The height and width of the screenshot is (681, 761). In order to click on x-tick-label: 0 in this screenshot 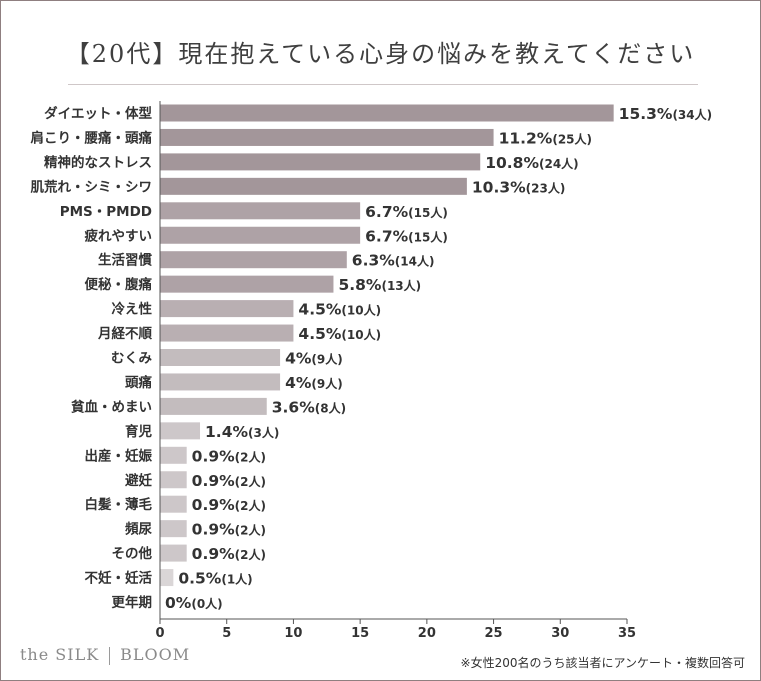, I will do `click(159, 633)`.